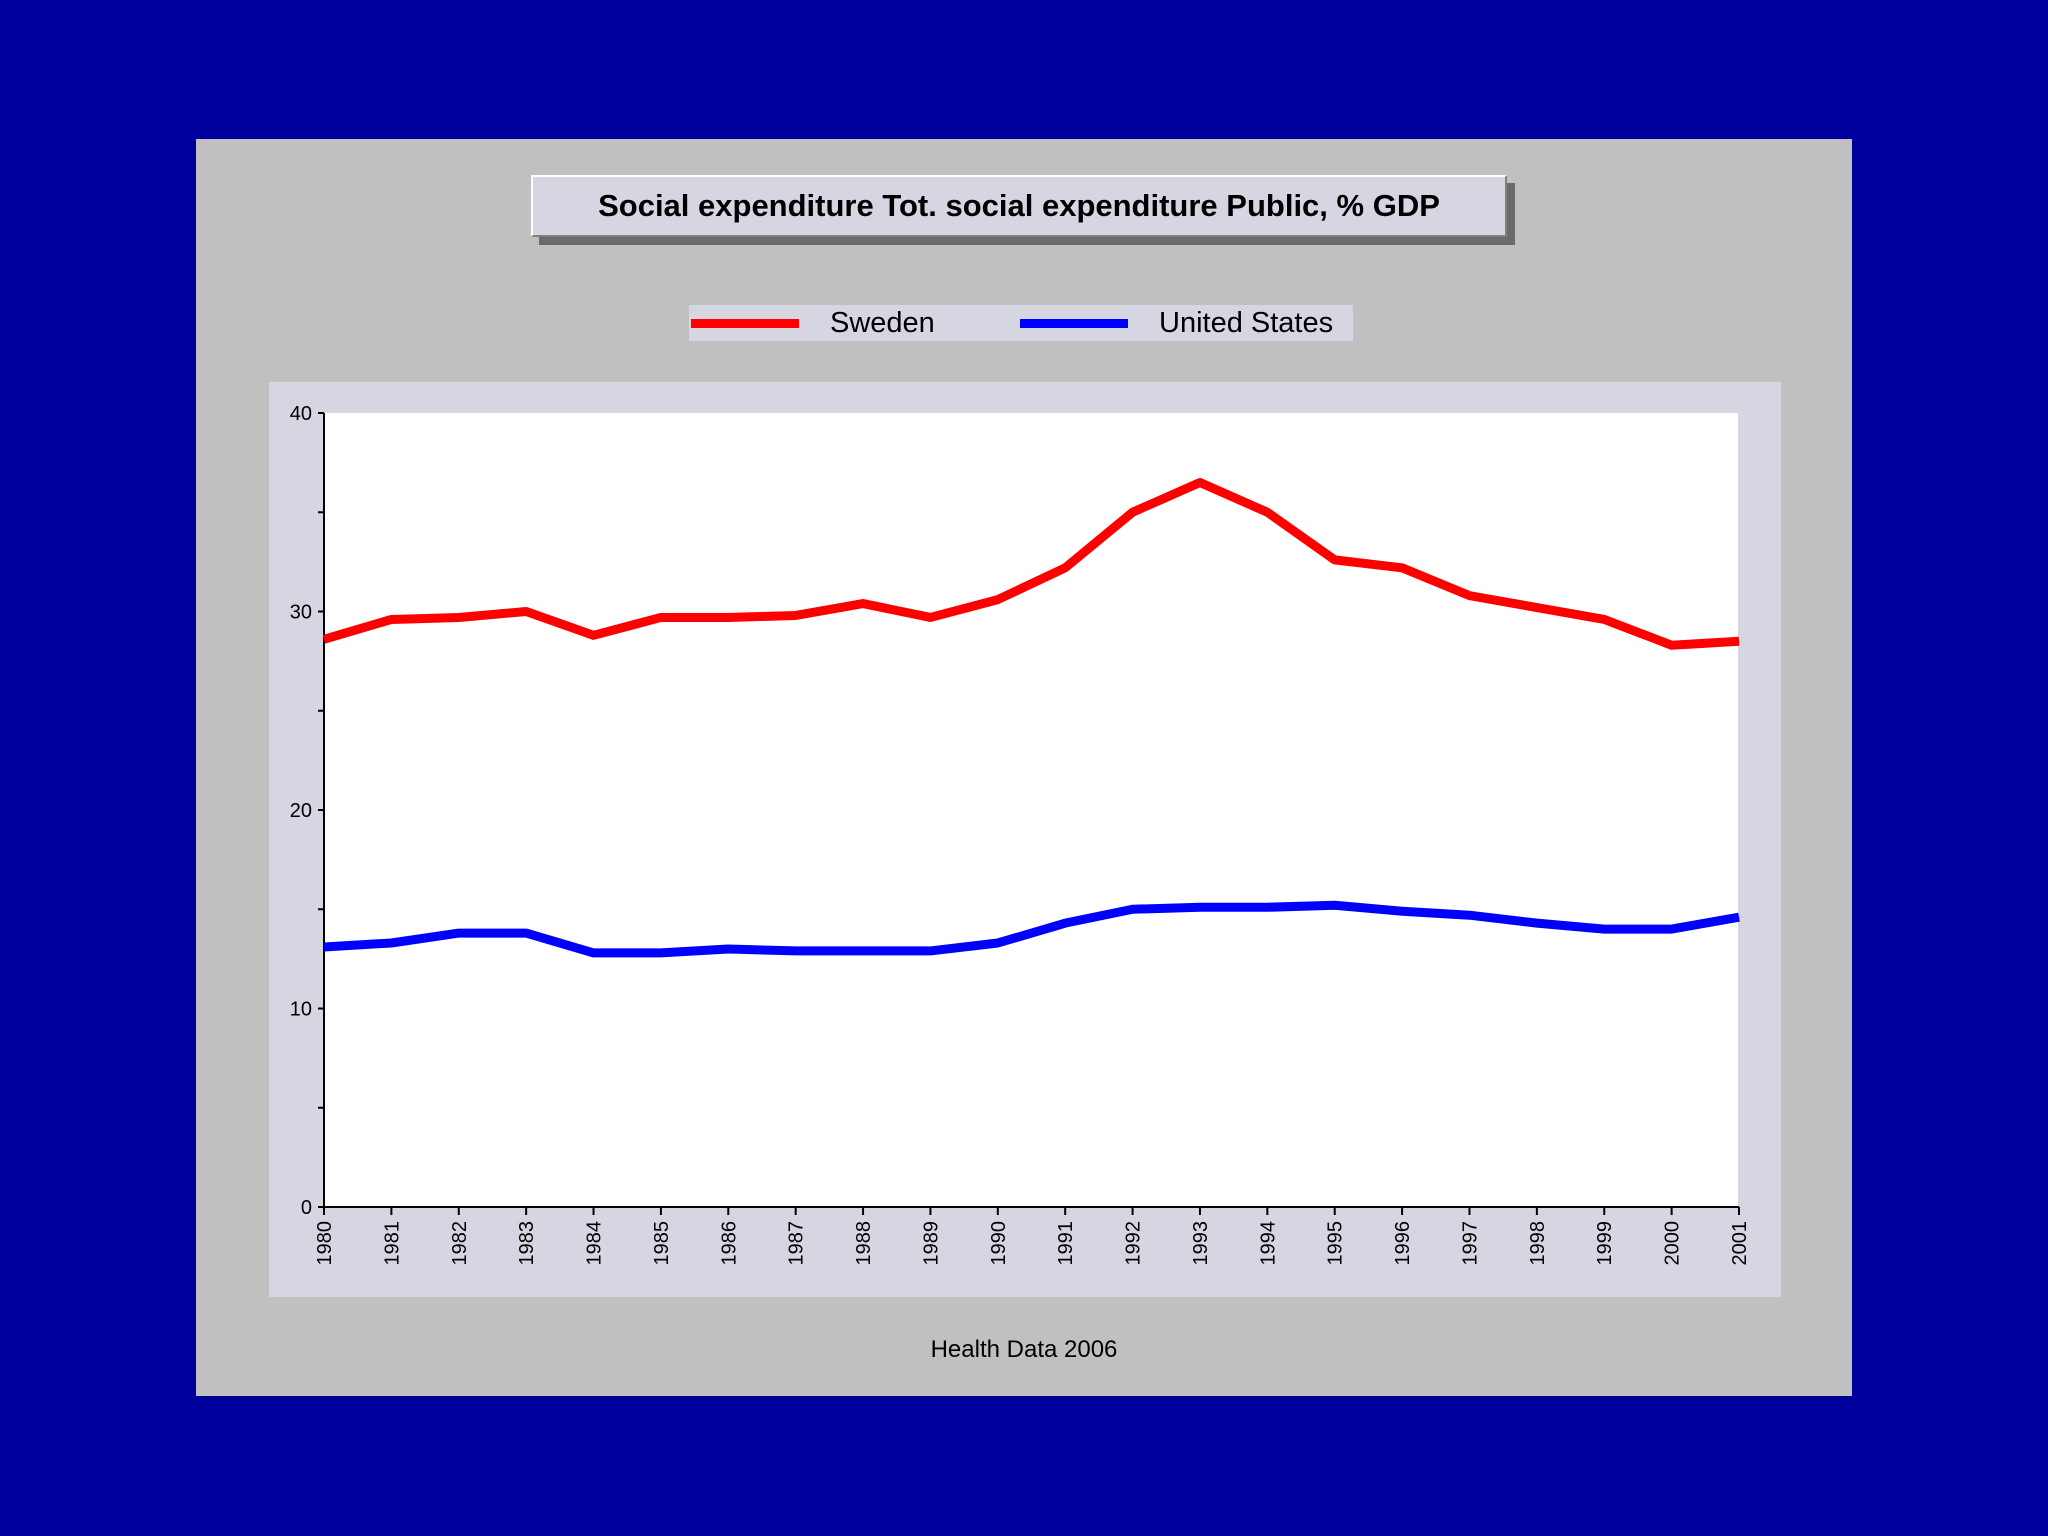 This screenshot has width=2048, height=1536. I want to click on x-tick-label: 1988, so click(864, 1243).